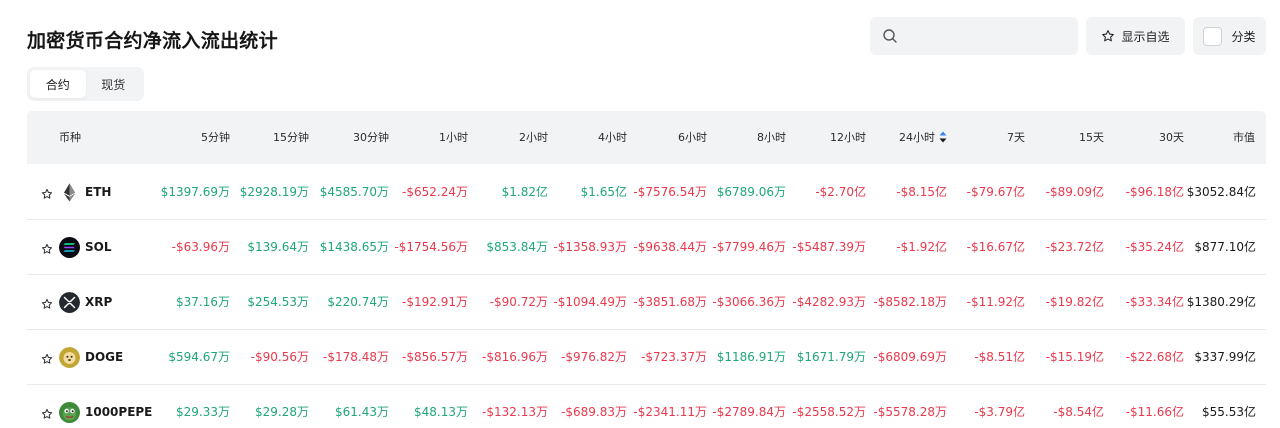 The width and height of the screenshot is (1280, 428). I want to click on col-header-coin: 币种, so click(70, 137).